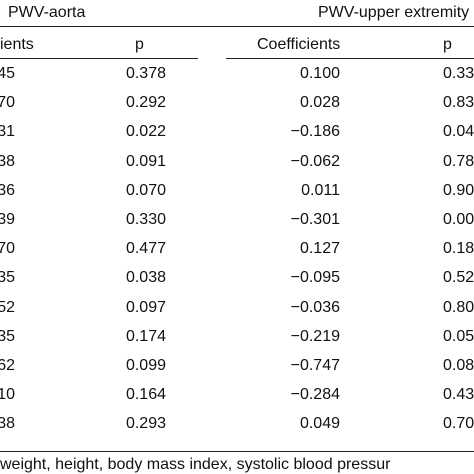  Describe the element at coordinates (458, 73) in the screenshot. I see `cell-p-upper: 0.33` at that location.